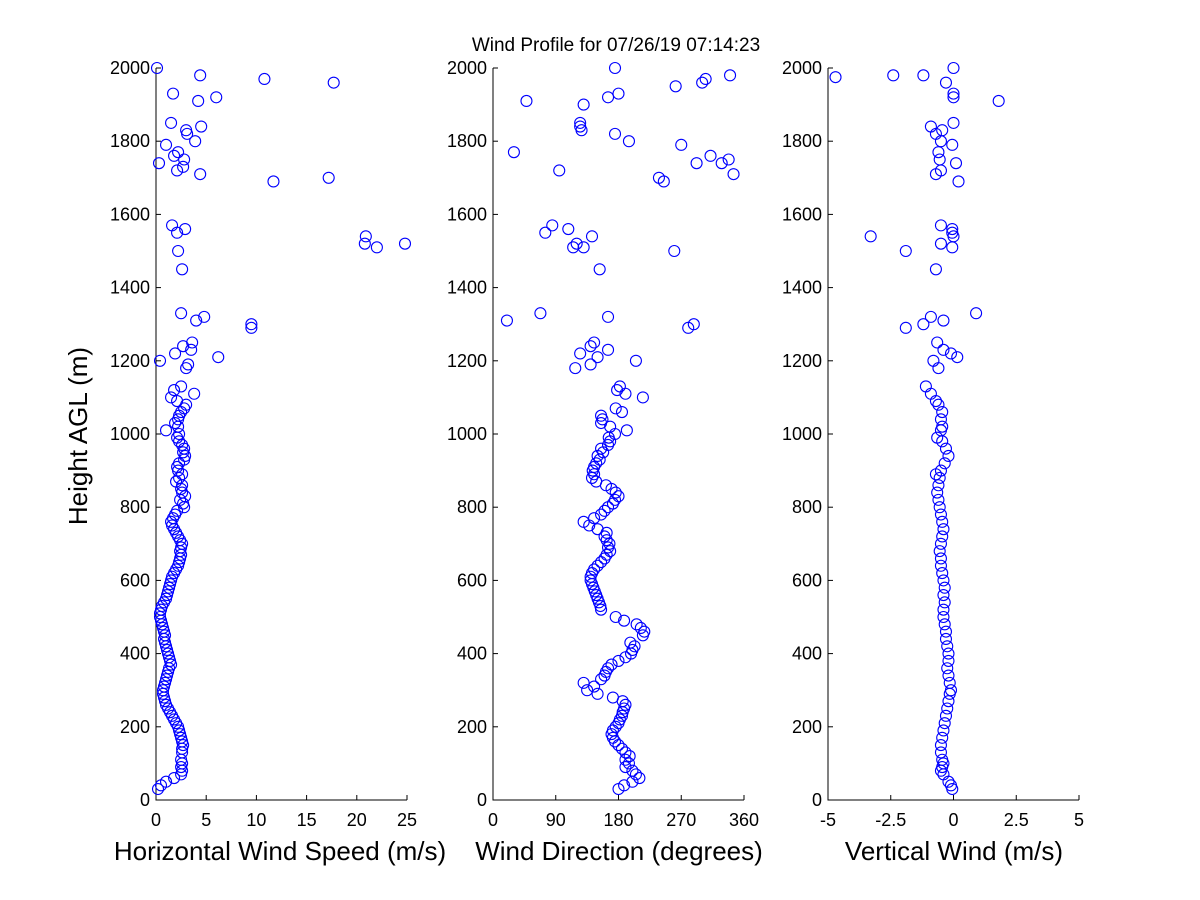  I want to click on x-tick-label: 15, so click(307, 820).